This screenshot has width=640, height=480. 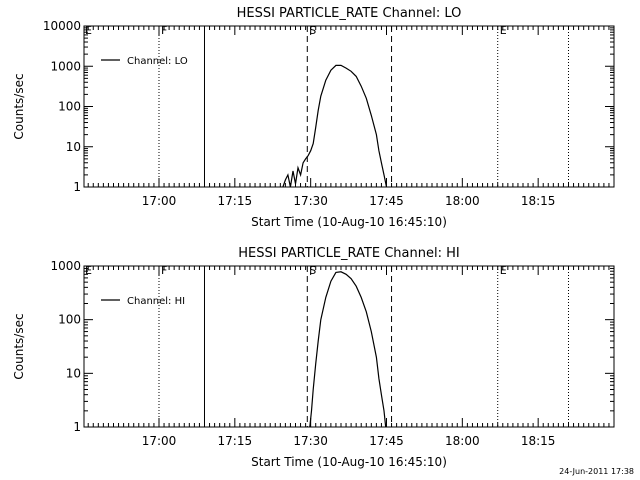 What do you see at coordinates (349, 13) in the screenshot?
I see `chart-title: HESSI PARTICLE_RATE Channel: LO` at bounding box center [349, 13].